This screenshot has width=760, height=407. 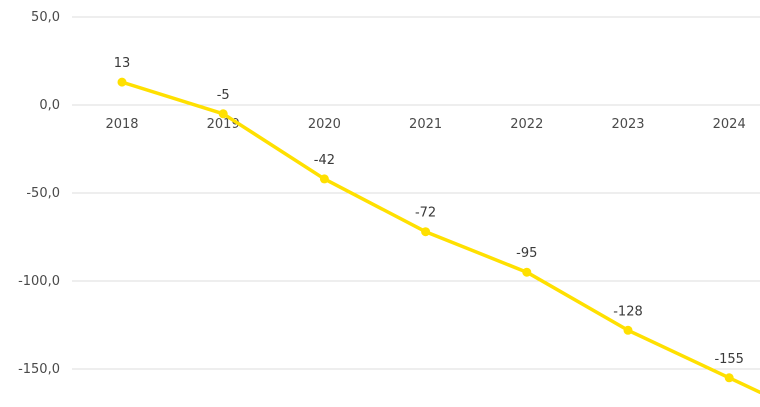 What do you see at coordinates (39, 369) in the screenshot?
I see `y-tick-label: -150,0` at bounding box center [39, 369].